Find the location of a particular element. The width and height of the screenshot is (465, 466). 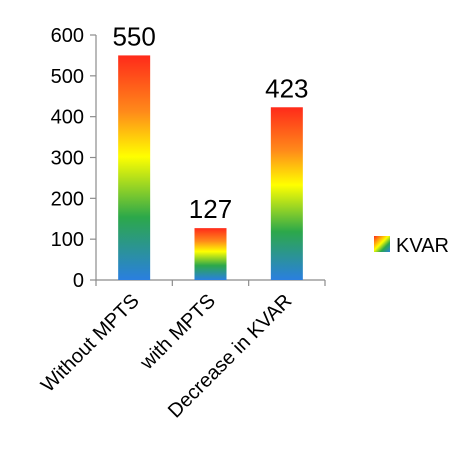

data-label: 423 is located at coordinates (286, 88).